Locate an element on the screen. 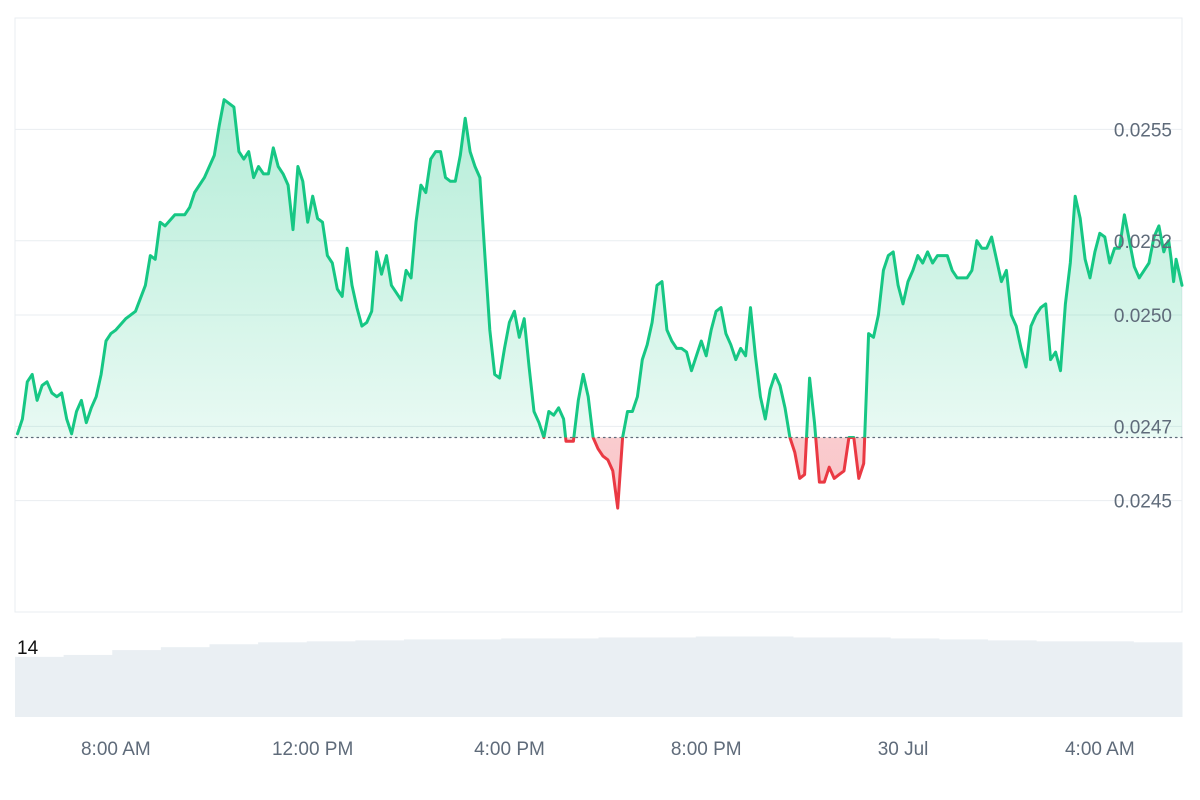 This screenshot has height=800, width=1200. y-tick-label: 0.0252 is located at coordinates (1143, 242).